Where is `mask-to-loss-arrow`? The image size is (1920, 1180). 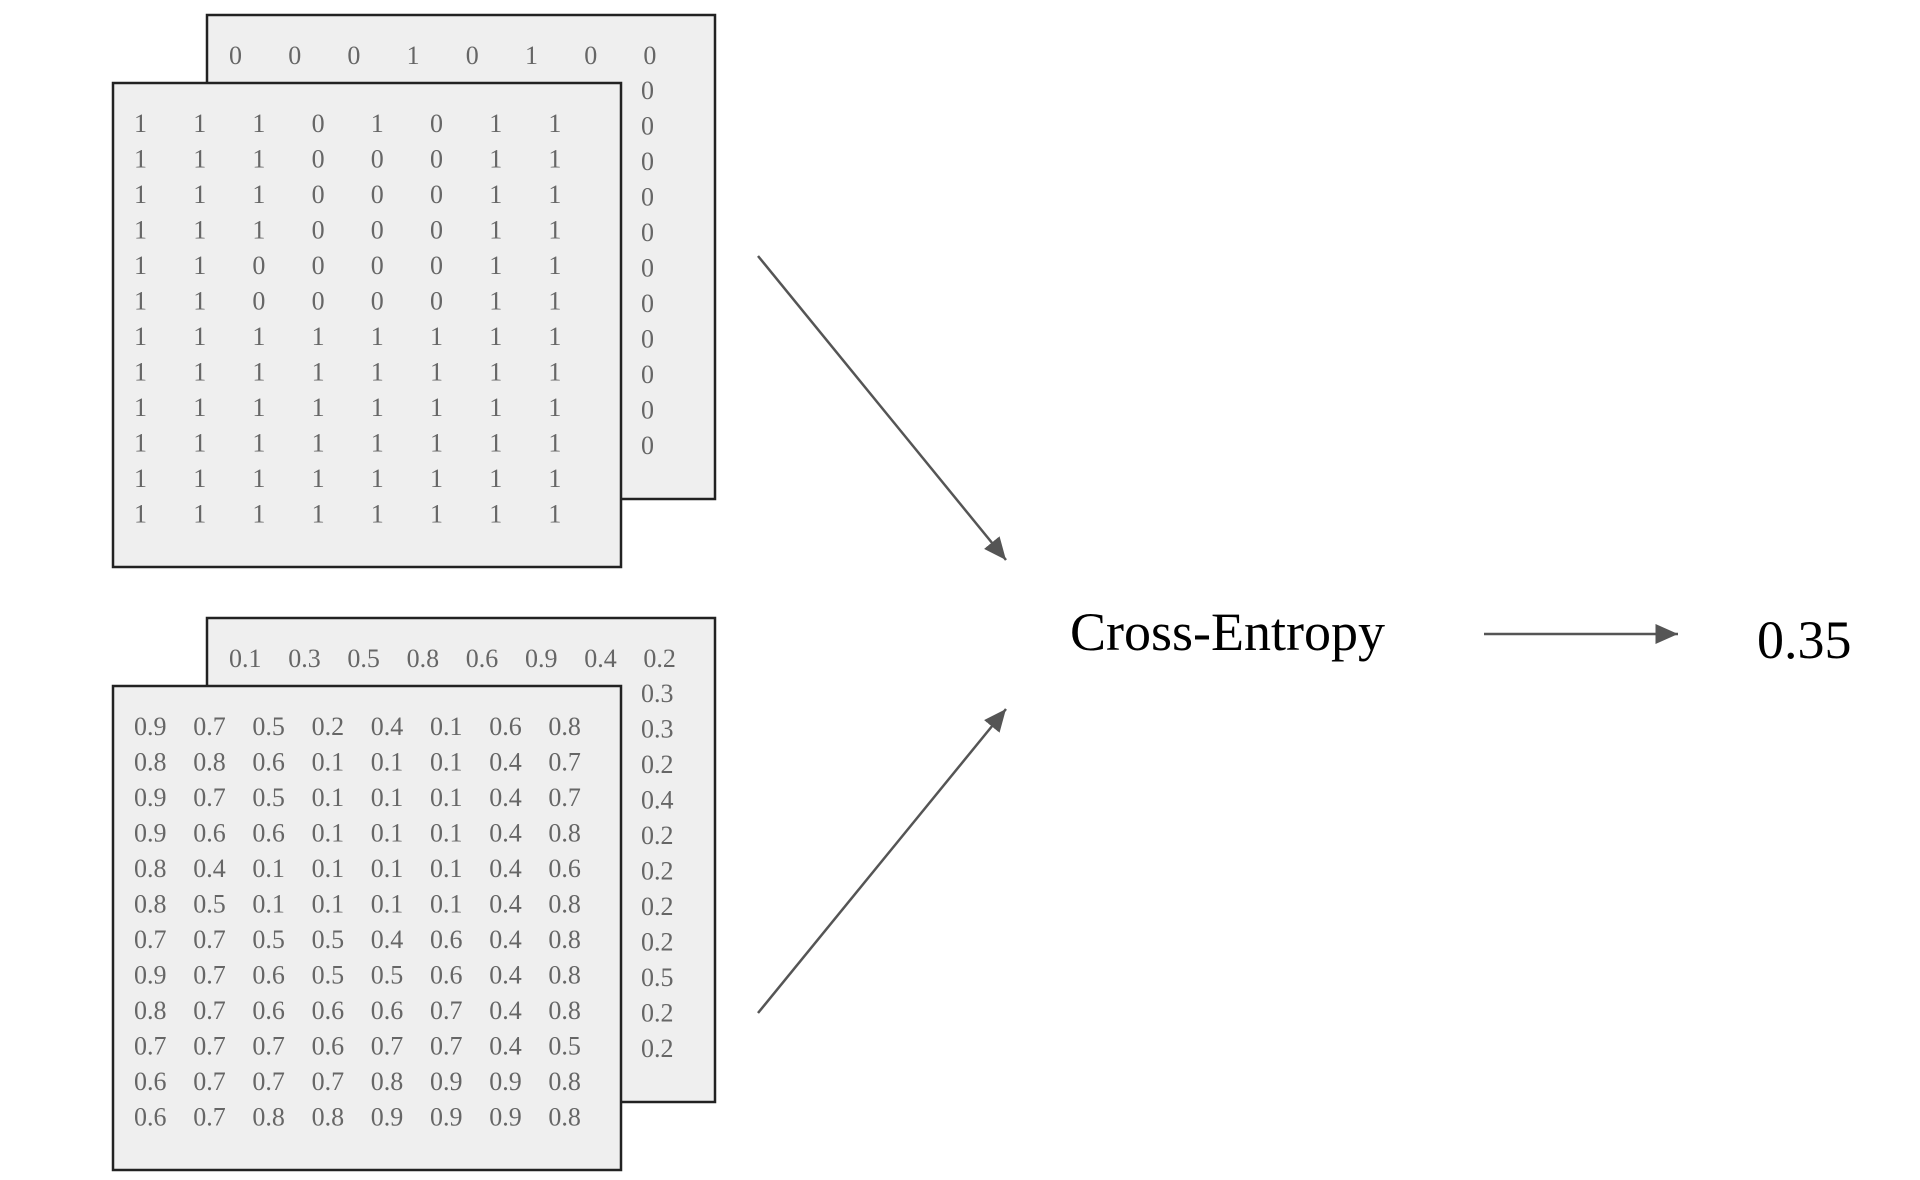 mask-to-loss-arrow is located at coordinates (882, 408).